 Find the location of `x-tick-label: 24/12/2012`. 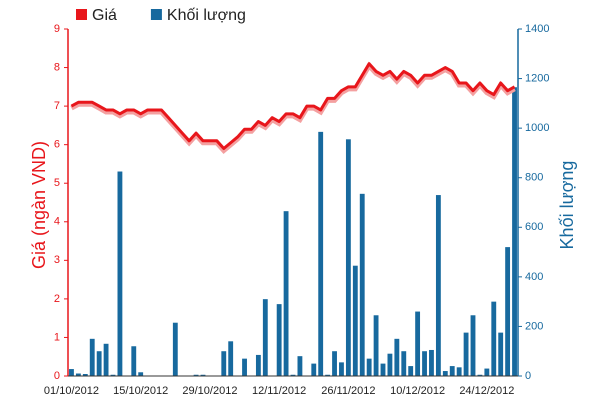

x-tick-label: 24/12/2012 is located at coordinates (486, 391).